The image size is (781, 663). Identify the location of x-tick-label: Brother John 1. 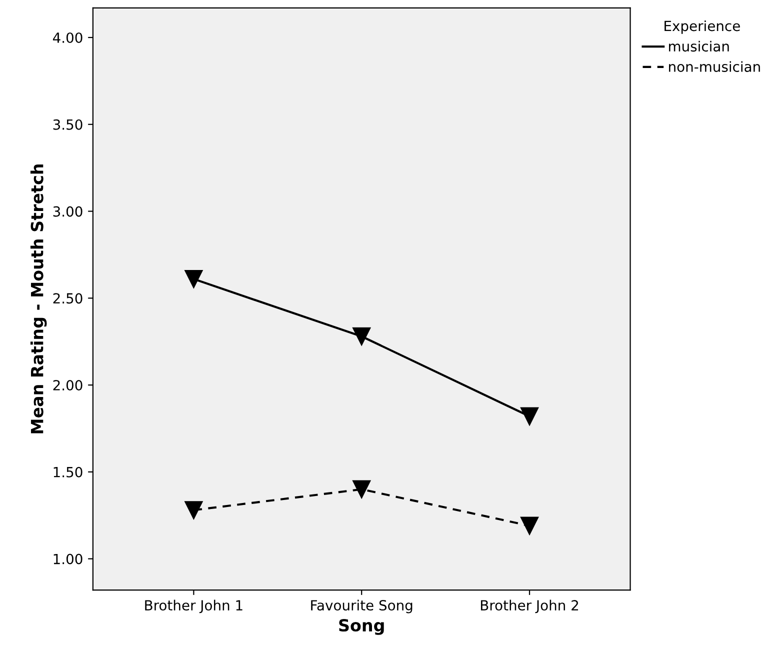
(193, 607).